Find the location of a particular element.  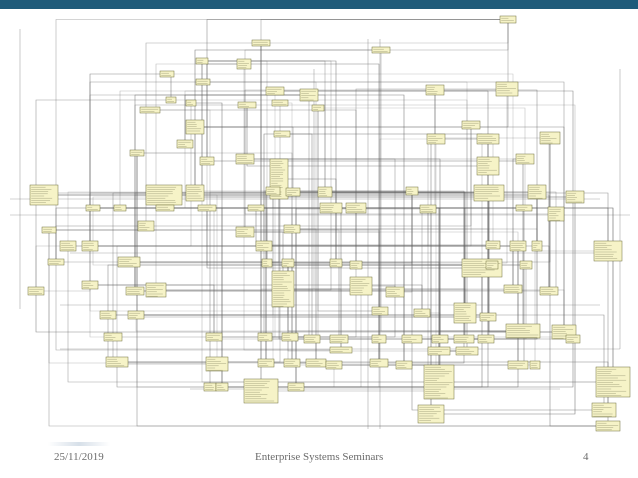

footer-accent is located at coordinates (79, 444).